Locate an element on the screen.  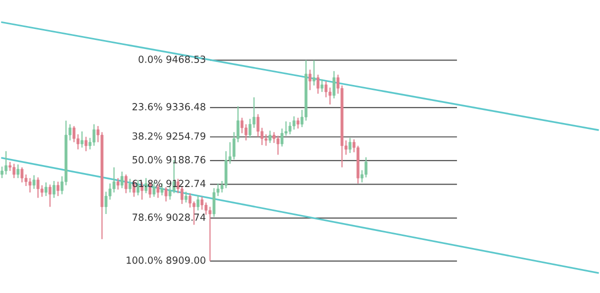
ref-line-label: 50.0% 9188.76 is located at coordinates (169, 160).